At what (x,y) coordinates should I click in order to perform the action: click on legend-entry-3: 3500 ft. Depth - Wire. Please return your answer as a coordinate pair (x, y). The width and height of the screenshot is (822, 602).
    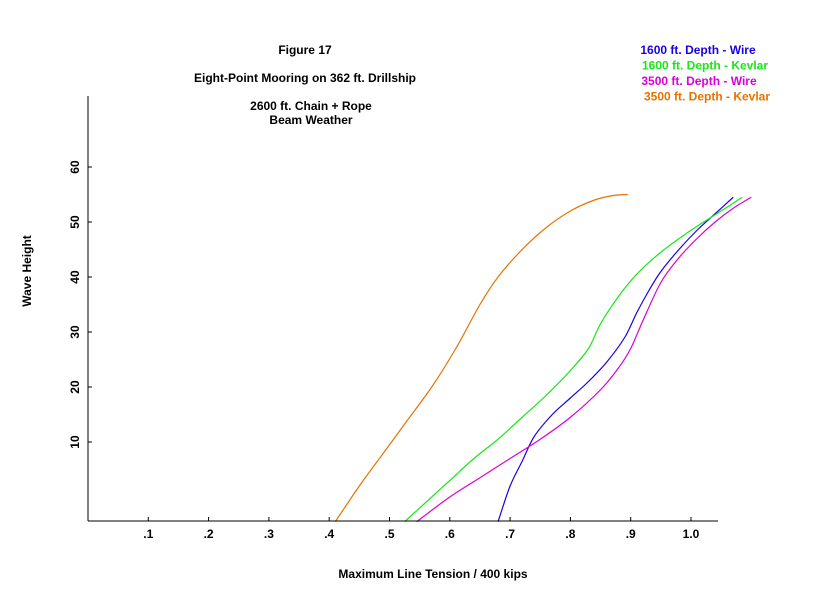
    Looking at the image, I should click on (699, 81).